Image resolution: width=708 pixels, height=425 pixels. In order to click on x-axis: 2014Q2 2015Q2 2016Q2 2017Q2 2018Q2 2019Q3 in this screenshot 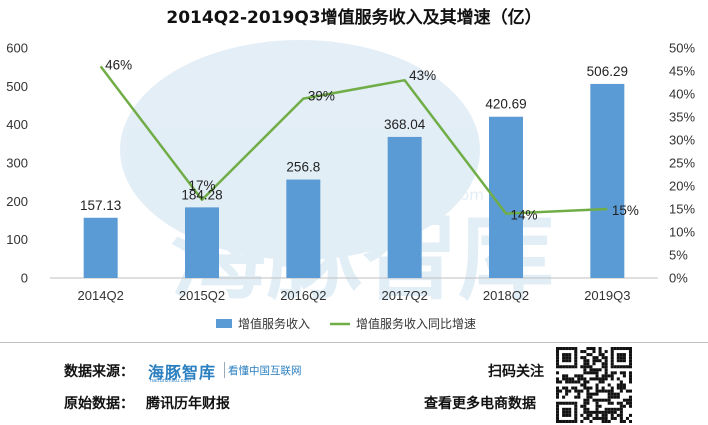, I will do `click(354, 295)`.